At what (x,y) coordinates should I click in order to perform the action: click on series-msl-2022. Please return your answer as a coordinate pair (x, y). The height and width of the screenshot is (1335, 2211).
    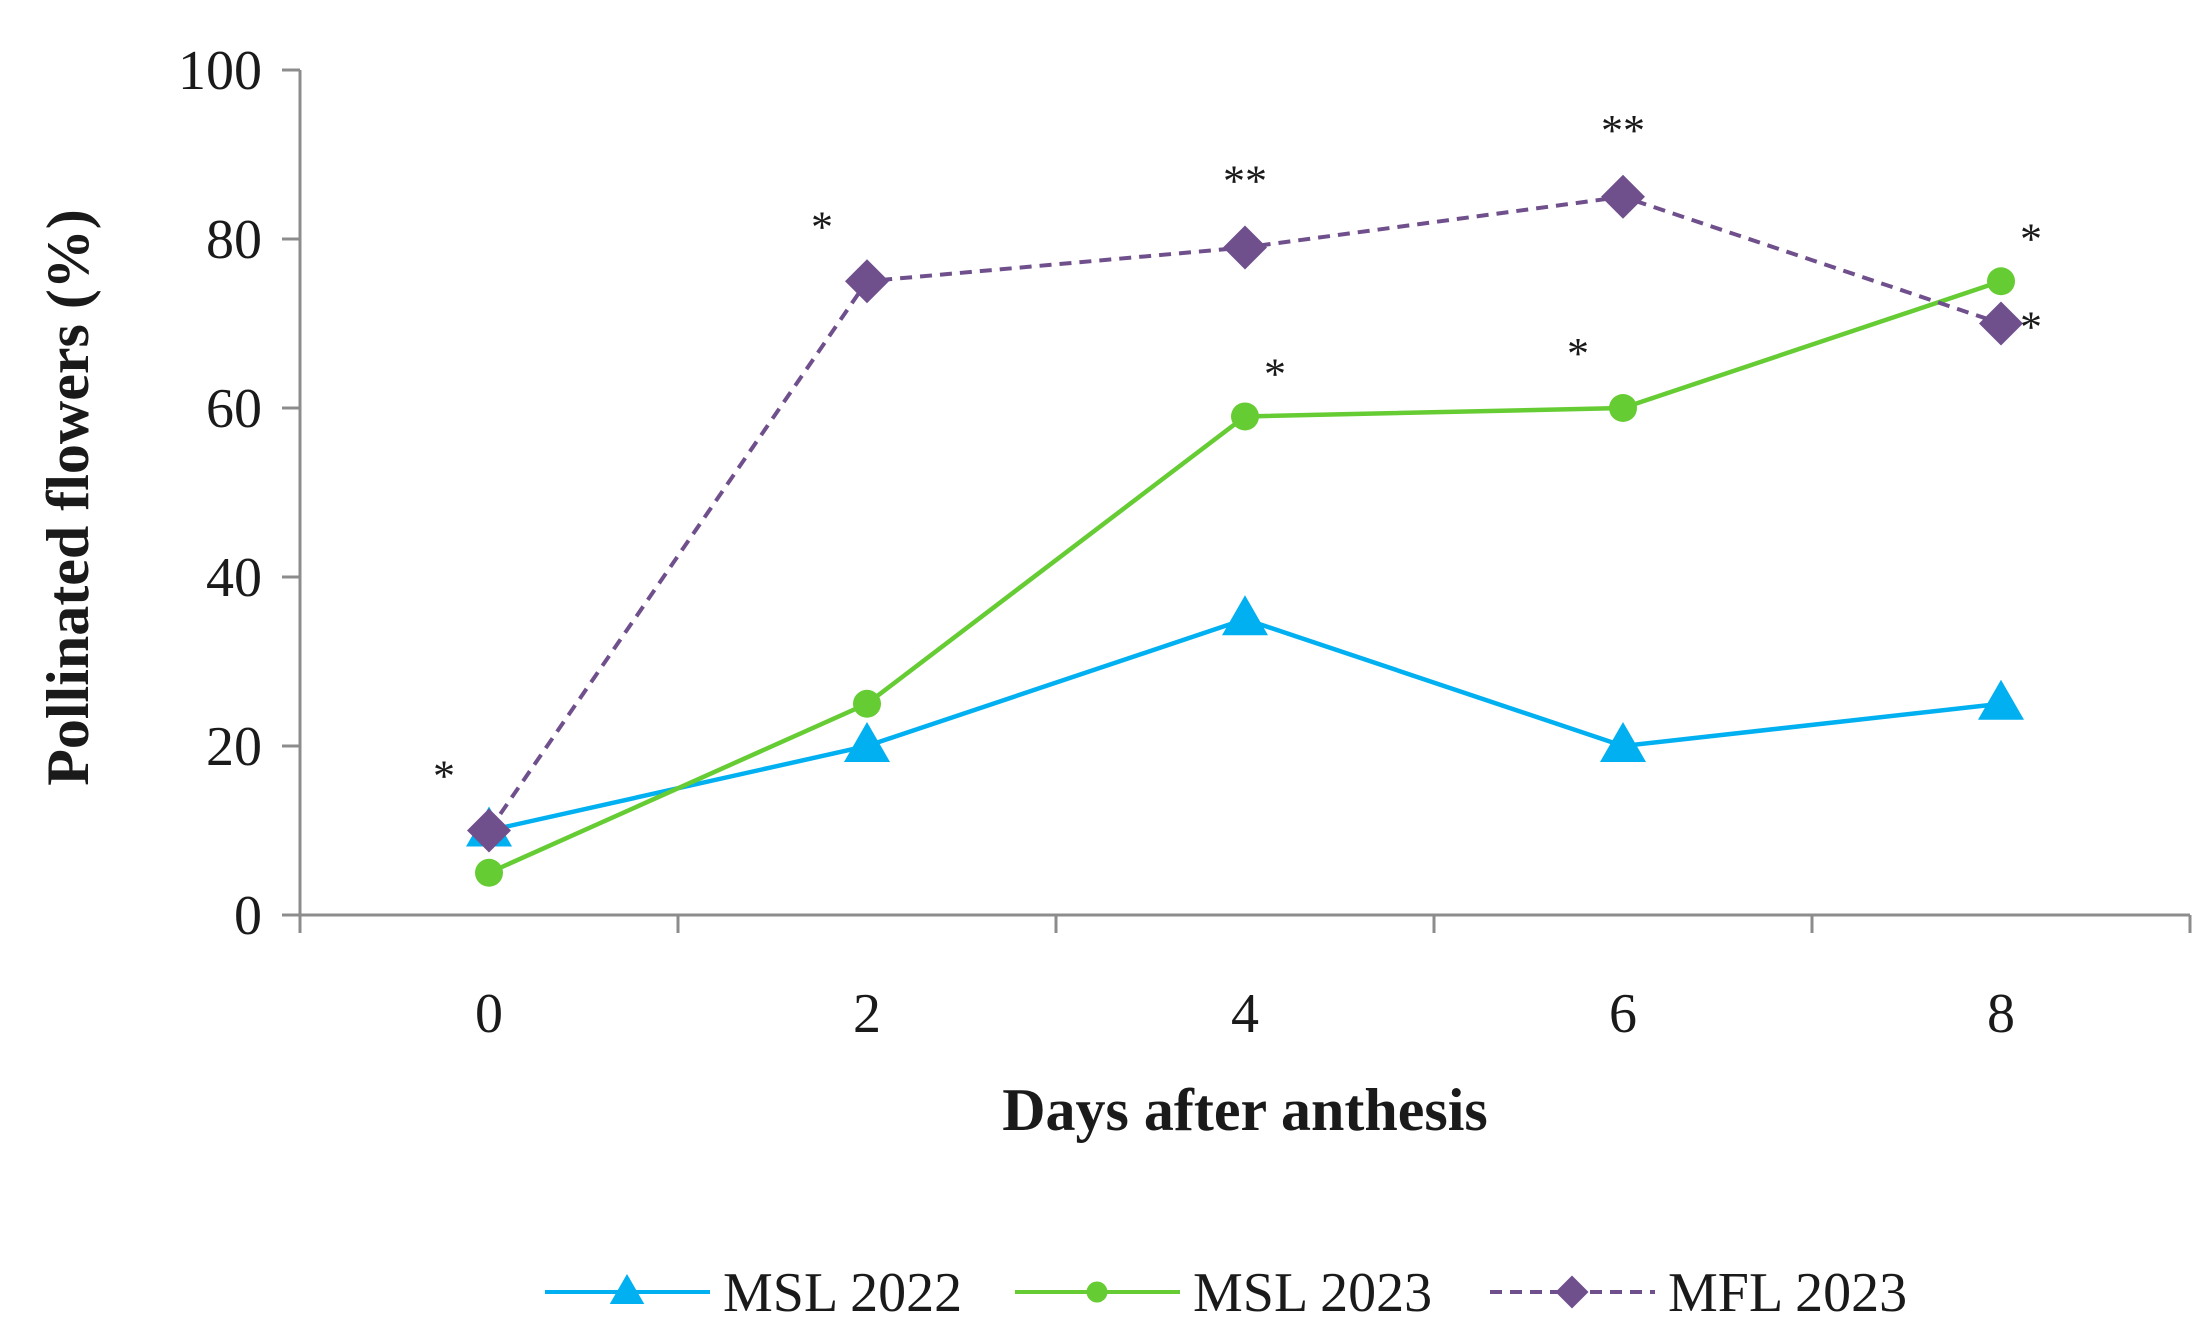
    Looking at the image, I should click on (1245, 721).